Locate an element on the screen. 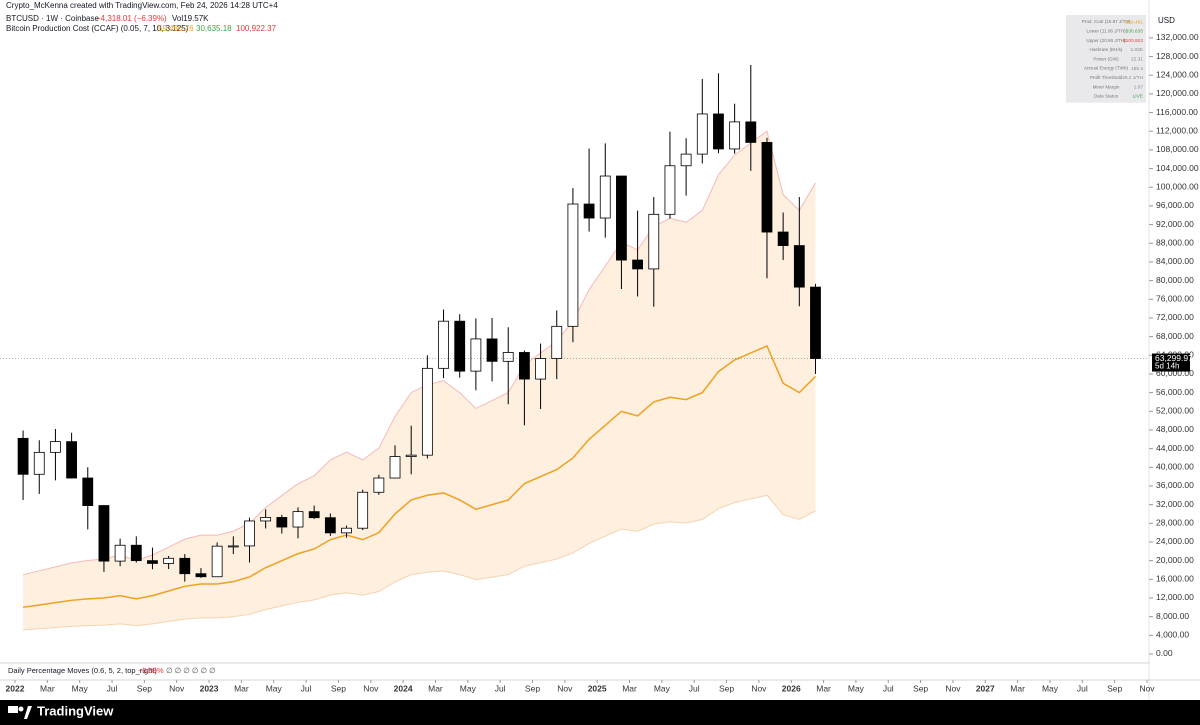  x-tick-label: 2026 is located at coordinates (791, 688).